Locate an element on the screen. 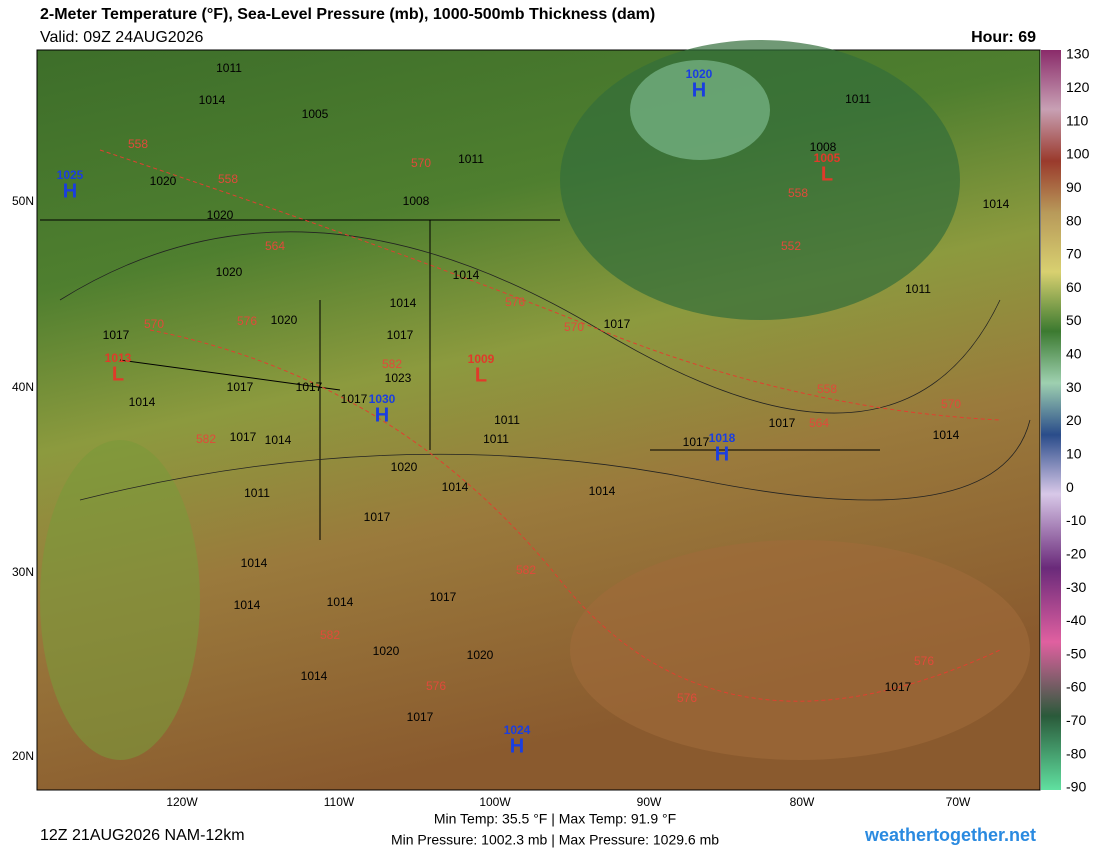 The image size is (1100, 855). temp-range: Min Temp: 35.5 °F | Max Temp: 91.9 °F is located at coordinates (555, 819).